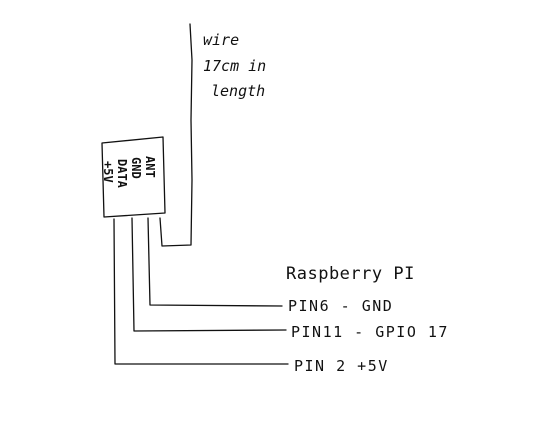 The height and width of the screenshot is (431, 553). What do you see at coordinates (108, 172) in the screenshot?
I see `sensor-pin-label-5v: +5V` at bounding box center [108, 172].